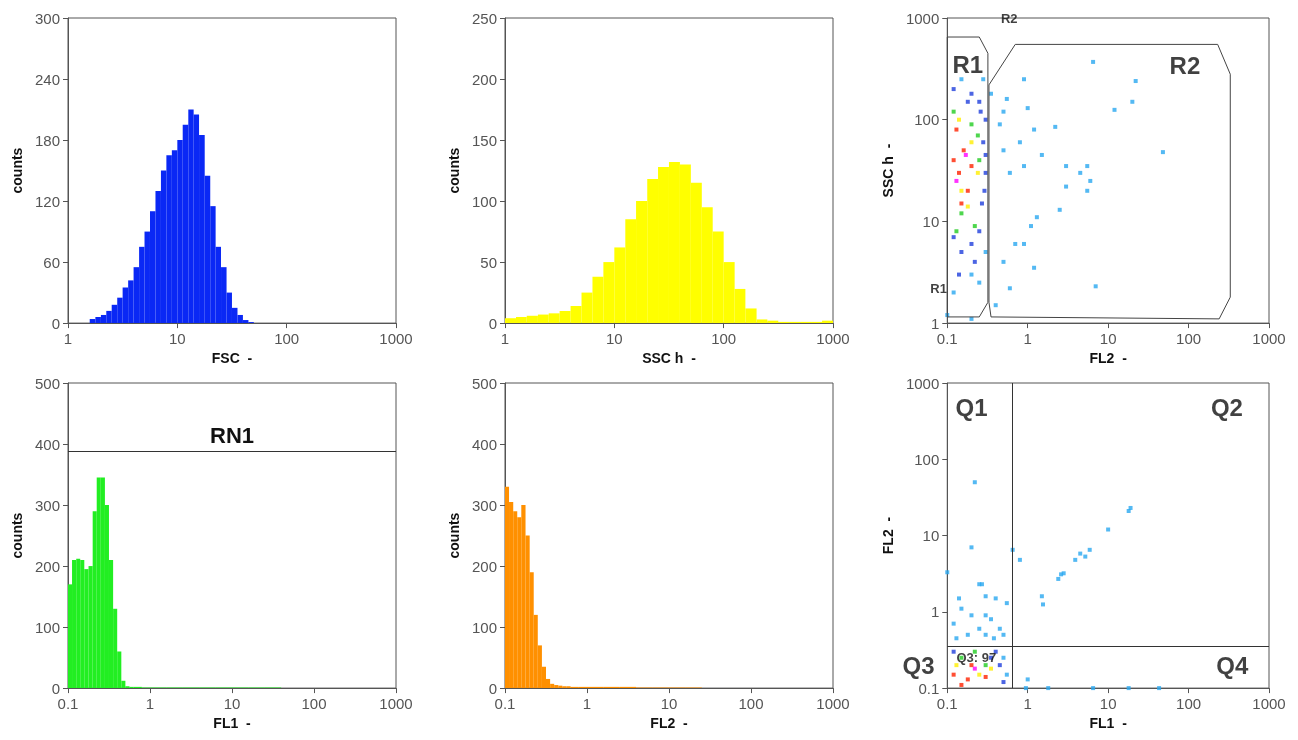  Describe the element at coordinates (888, 170) in the screenshot. I see `y-axis-title: SSC h -` at that location.